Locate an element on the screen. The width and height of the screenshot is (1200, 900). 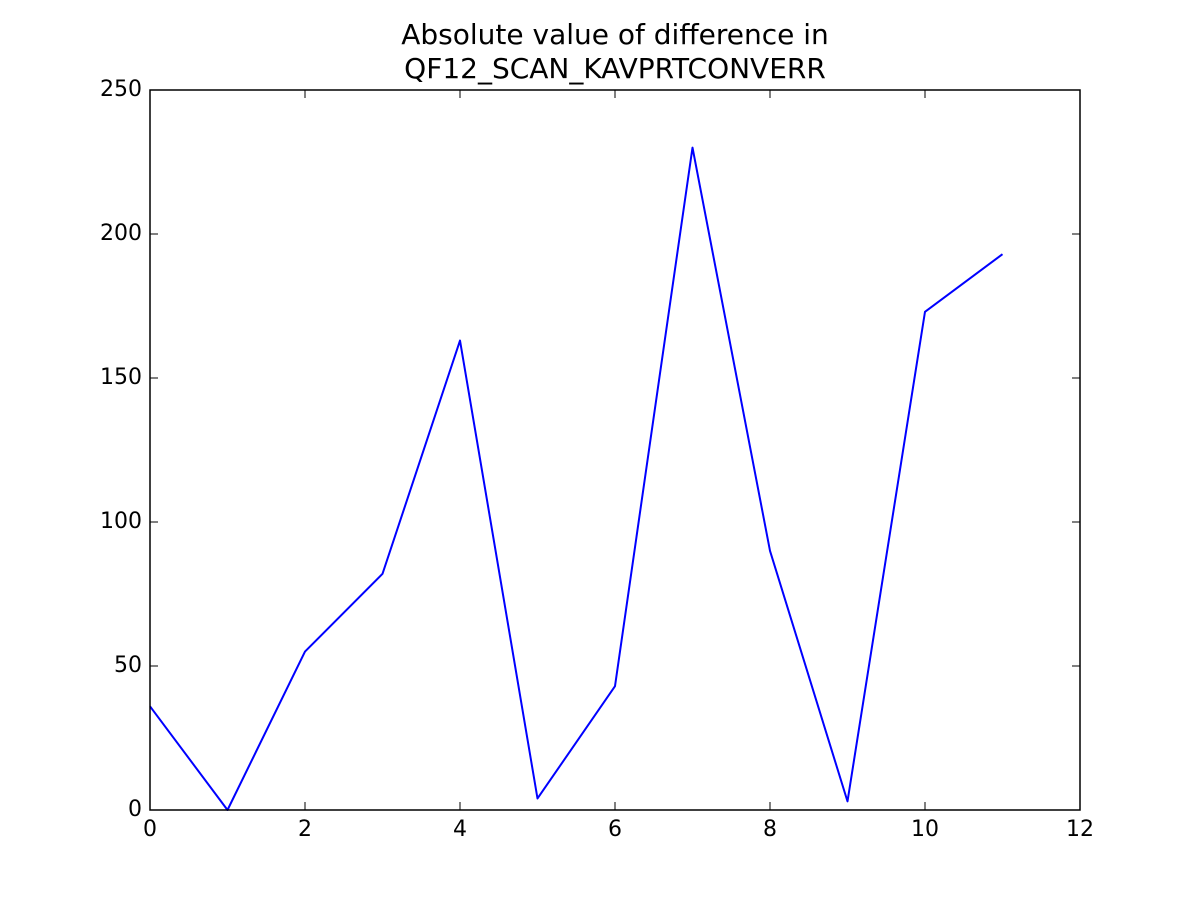
x-tick-label: 4 is located at coordinates (460, 829).